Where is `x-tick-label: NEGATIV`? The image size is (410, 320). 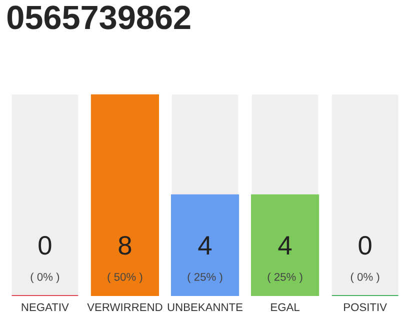
x-tick-label: NEGATIV is located at coordinates (45, 307).